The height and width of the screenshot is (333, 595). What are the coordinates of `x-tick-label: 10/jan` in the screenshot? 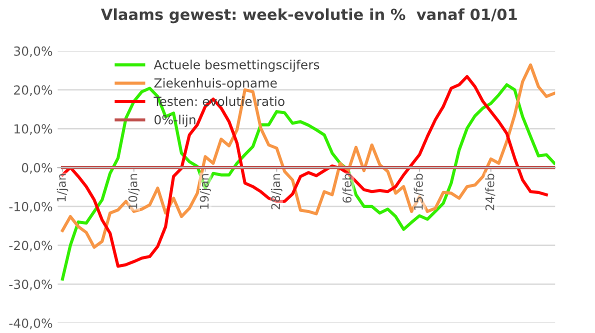 It's located at (134, 191).